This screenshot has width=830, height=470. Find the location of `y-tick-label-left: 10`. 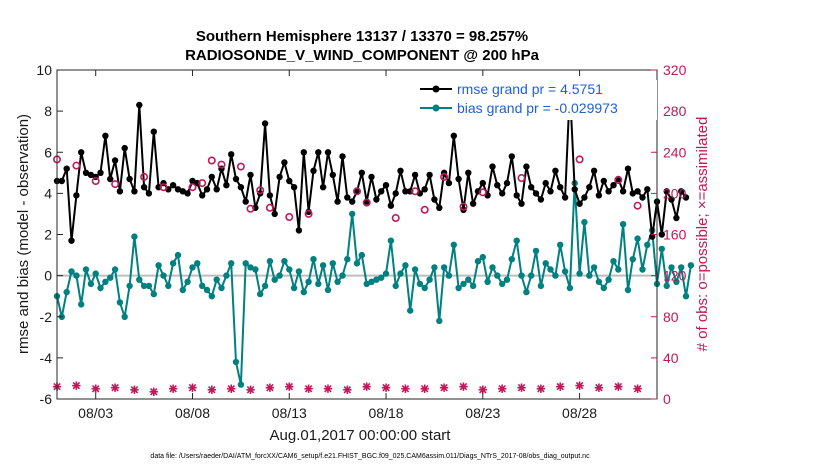

y-tick-label-left: 10 is located at coordinates (44, 70).